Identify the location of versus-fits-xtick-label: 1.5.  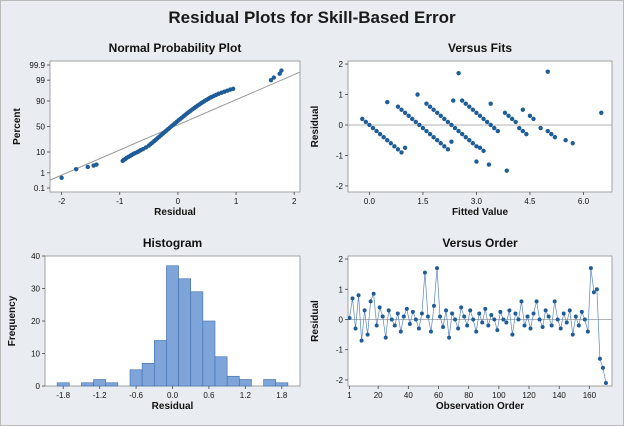
(423, 201).